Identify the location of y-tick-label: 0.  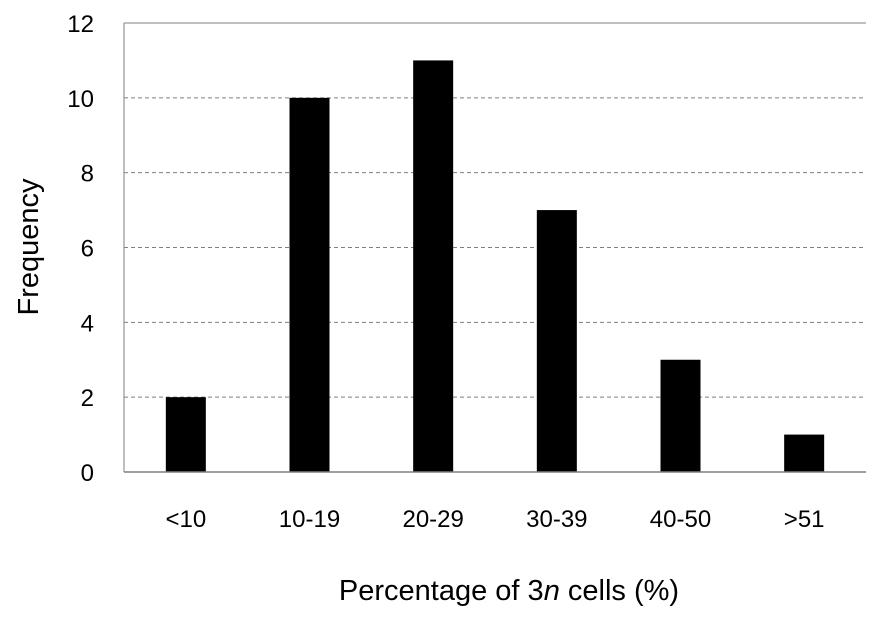
(87, 473).